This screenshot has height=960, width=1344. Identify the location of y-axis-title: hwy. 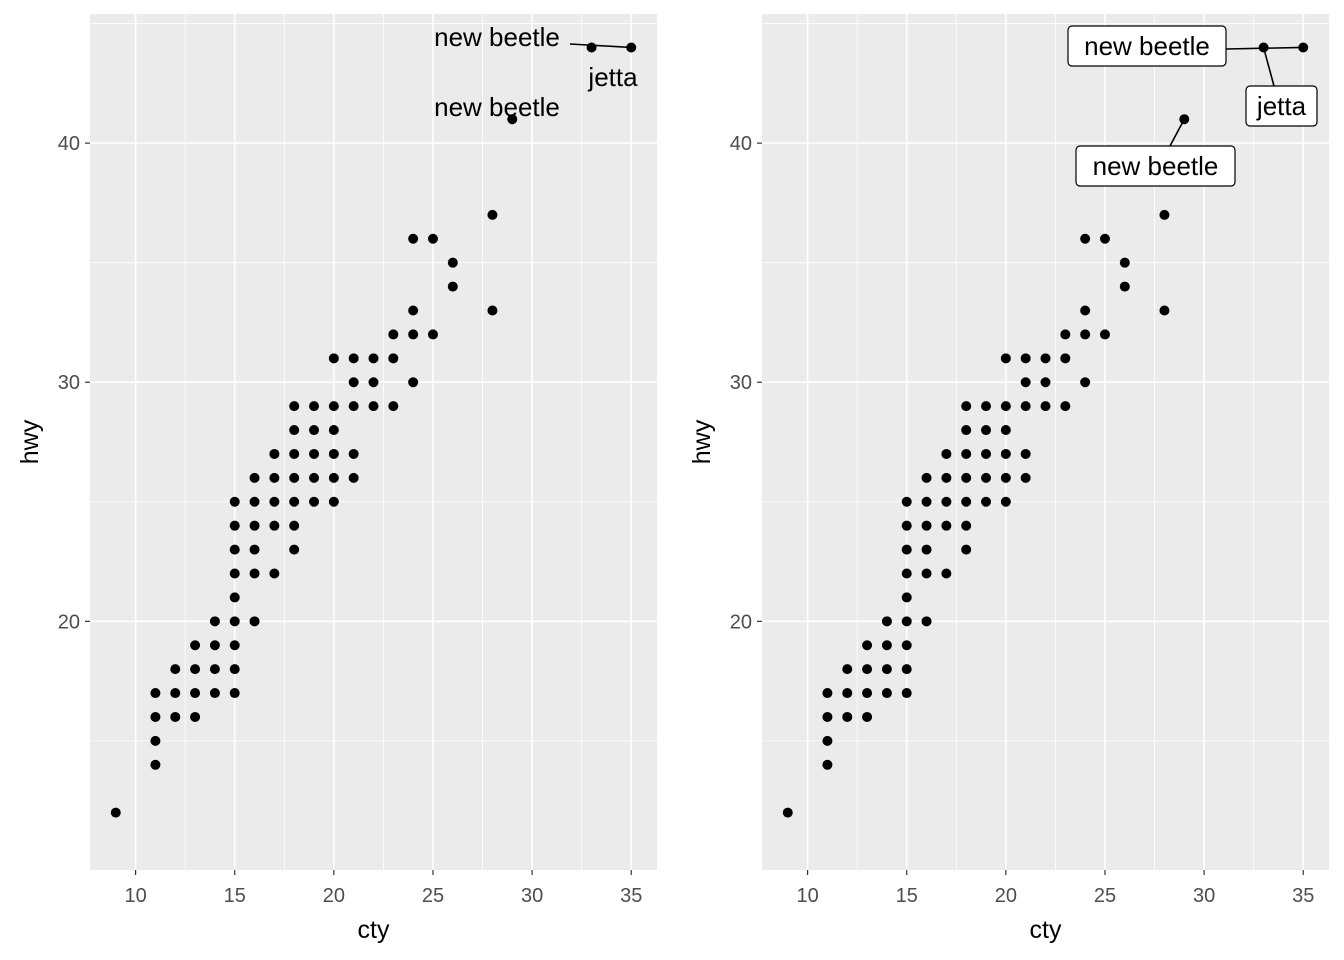
(30, 441).